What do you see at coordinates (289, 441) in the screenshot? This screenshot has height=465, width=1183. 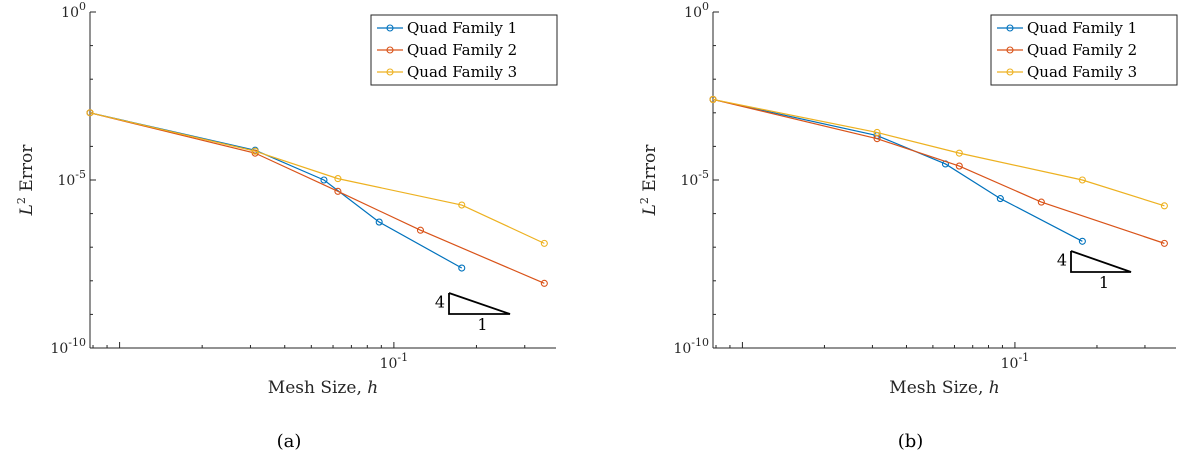 I see `subfigure-caption: (a)` at bounding box center [289, 441].